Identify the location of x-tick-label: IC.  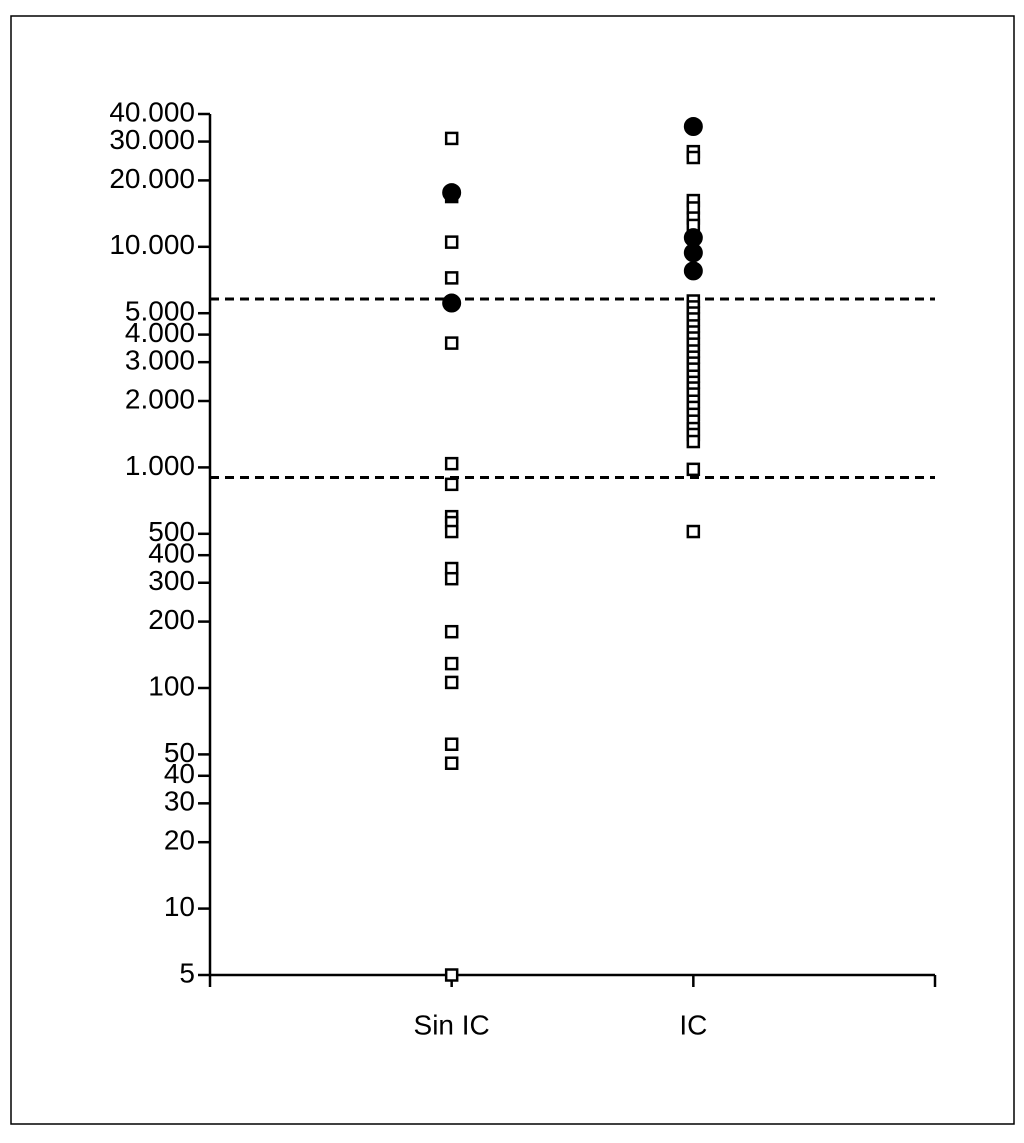
(693, 1024).